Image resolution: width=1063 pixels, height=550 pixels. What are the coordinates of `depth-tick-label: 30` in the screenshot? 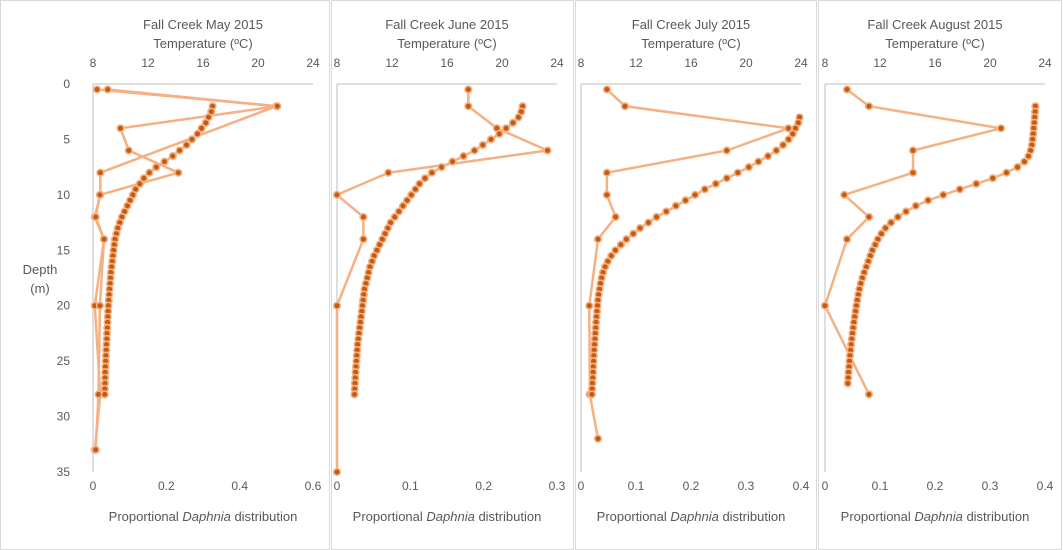 It's located at (64, 417).